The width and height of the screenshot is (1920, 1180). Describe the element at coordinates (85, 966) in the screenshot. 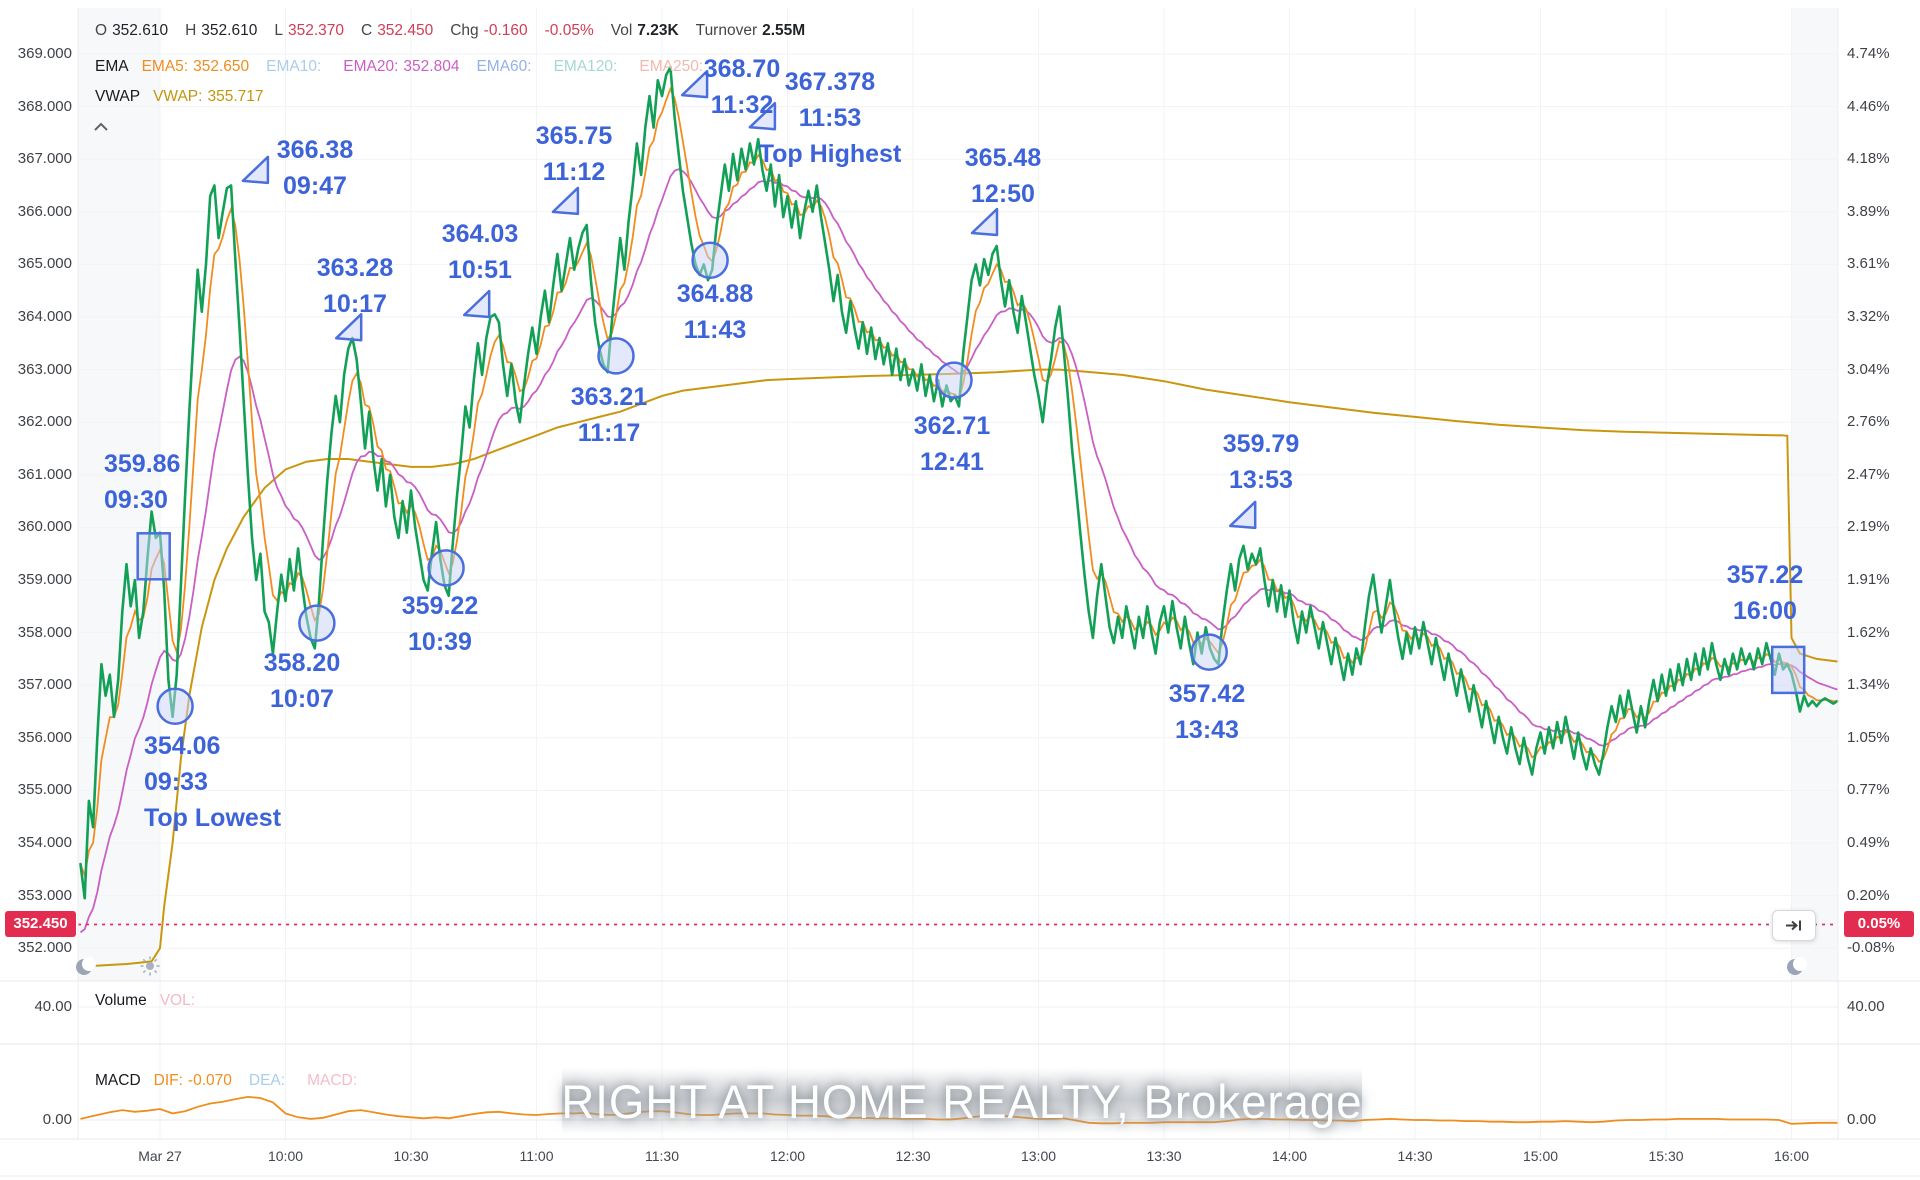

I see `dark-mode-moon-icon` at that location.